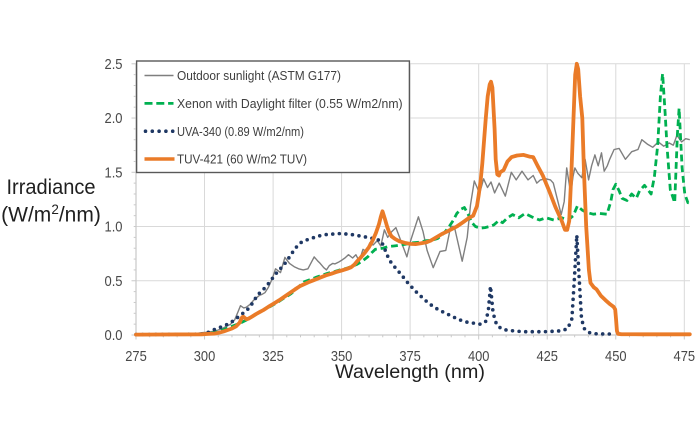  I want to click on svg-text: 300, so click(205, 356).